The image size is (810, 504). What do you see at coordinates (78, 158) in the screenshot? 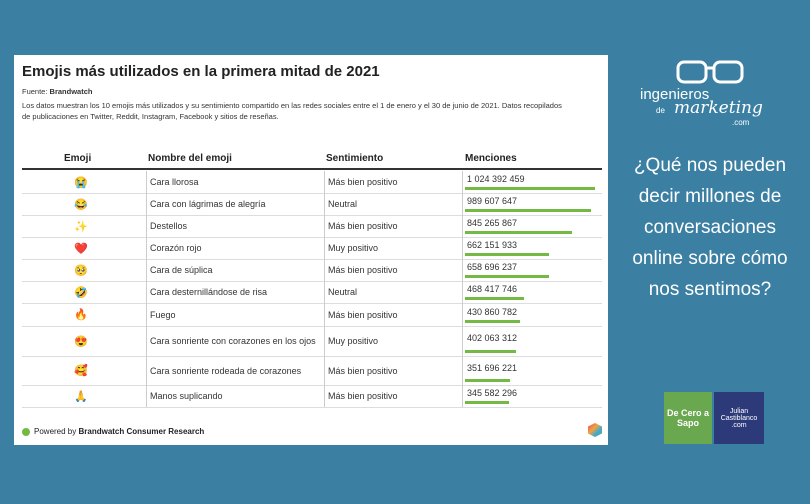
I see `header: Emoji` at bounding box center [78, 158].